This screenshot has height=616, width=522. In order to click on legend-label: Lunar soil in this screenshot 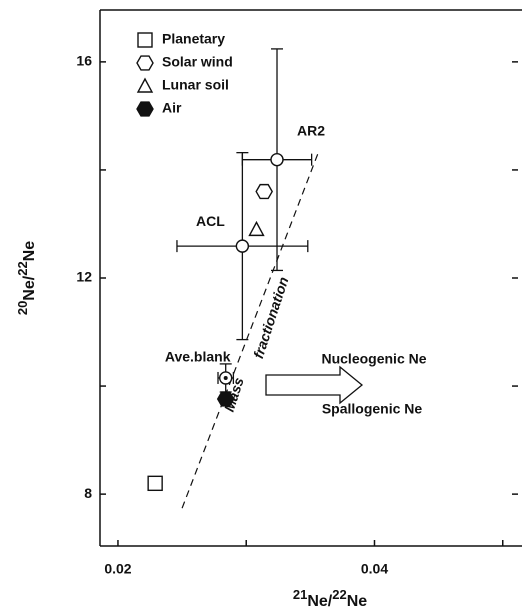, I will do `click(195, 85)`.